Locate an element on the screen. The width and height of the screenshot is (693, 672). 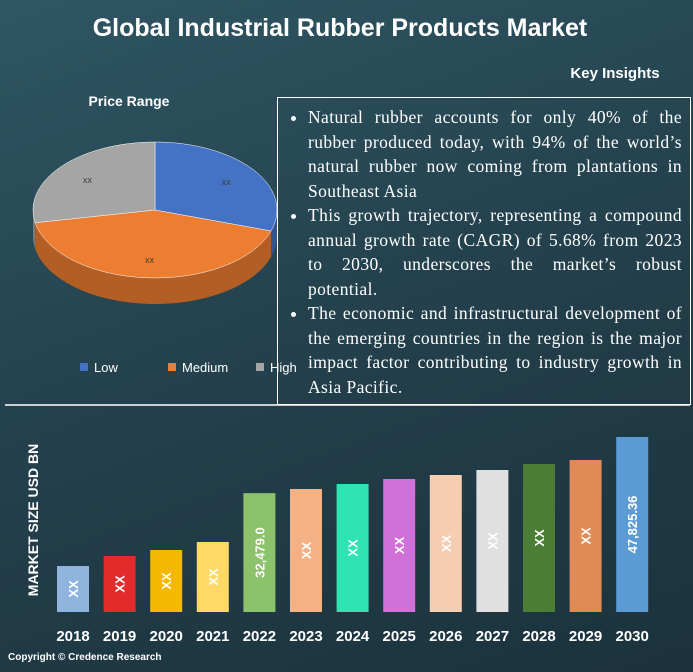
x-tick-label: 2023 is located at coordinates (305, 636).